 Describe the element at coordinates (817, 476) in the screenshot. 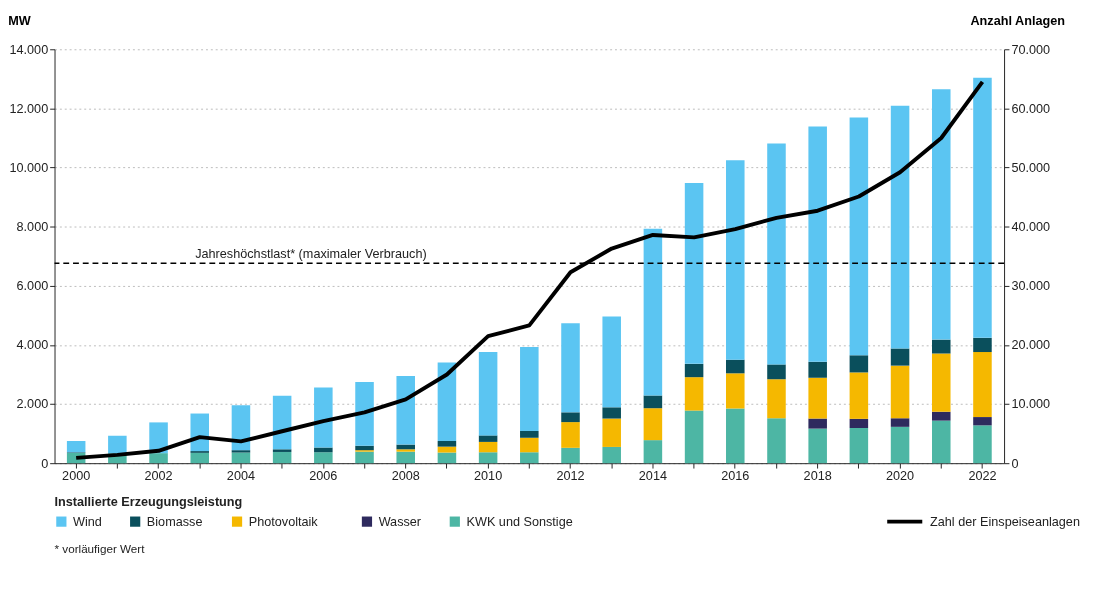

I see `x-tick-label: 2018` at that location.